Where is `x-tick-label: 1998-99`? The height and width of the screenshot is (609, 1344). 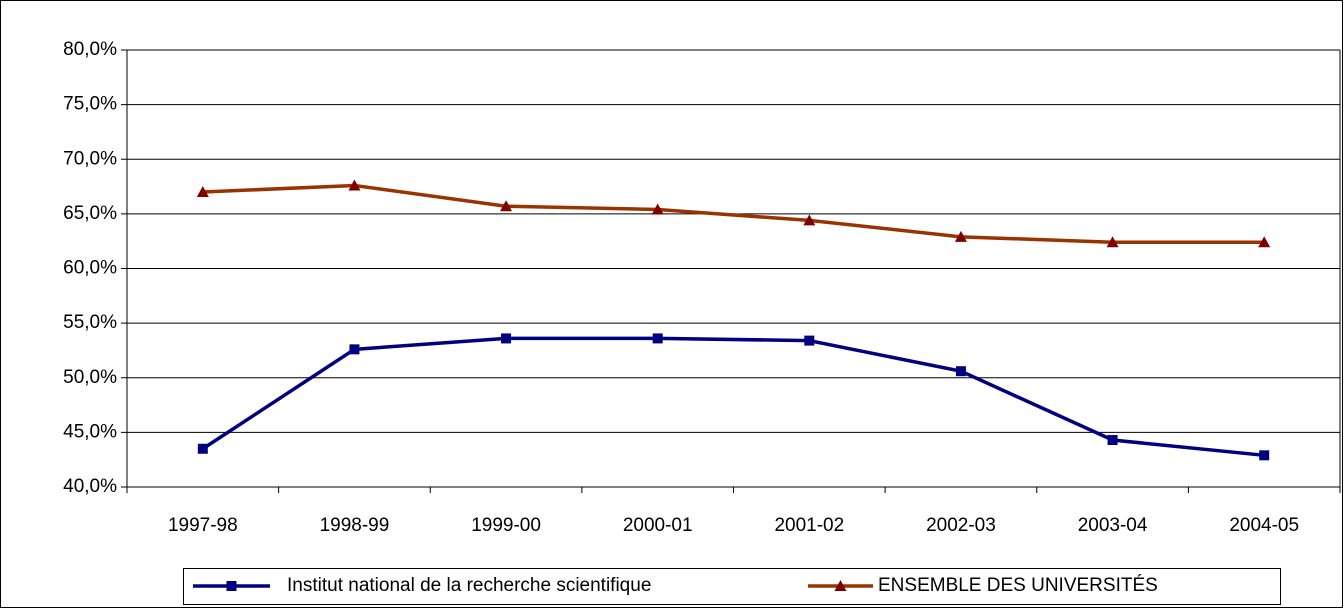 x-tick-label: 1998-99 is located at coordinates (355, 525).